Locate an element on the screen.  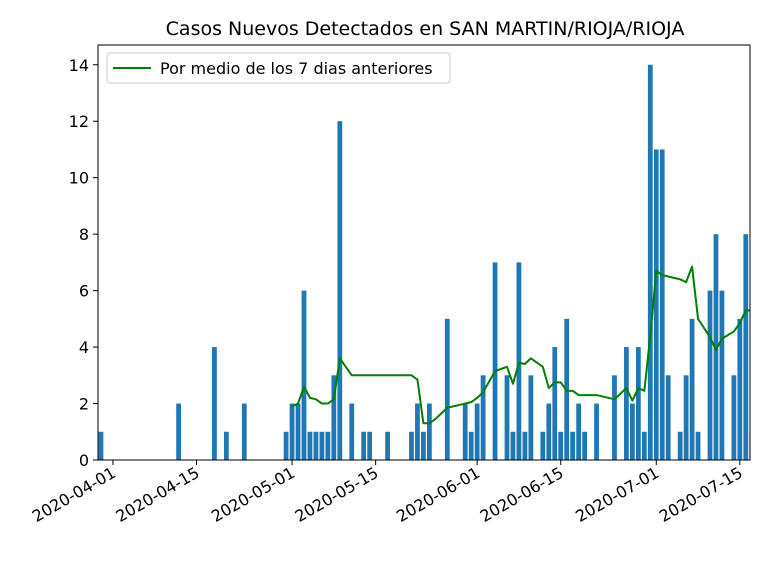
x-tick-label: 2020-05-15 is located at coordinates (337, 494).